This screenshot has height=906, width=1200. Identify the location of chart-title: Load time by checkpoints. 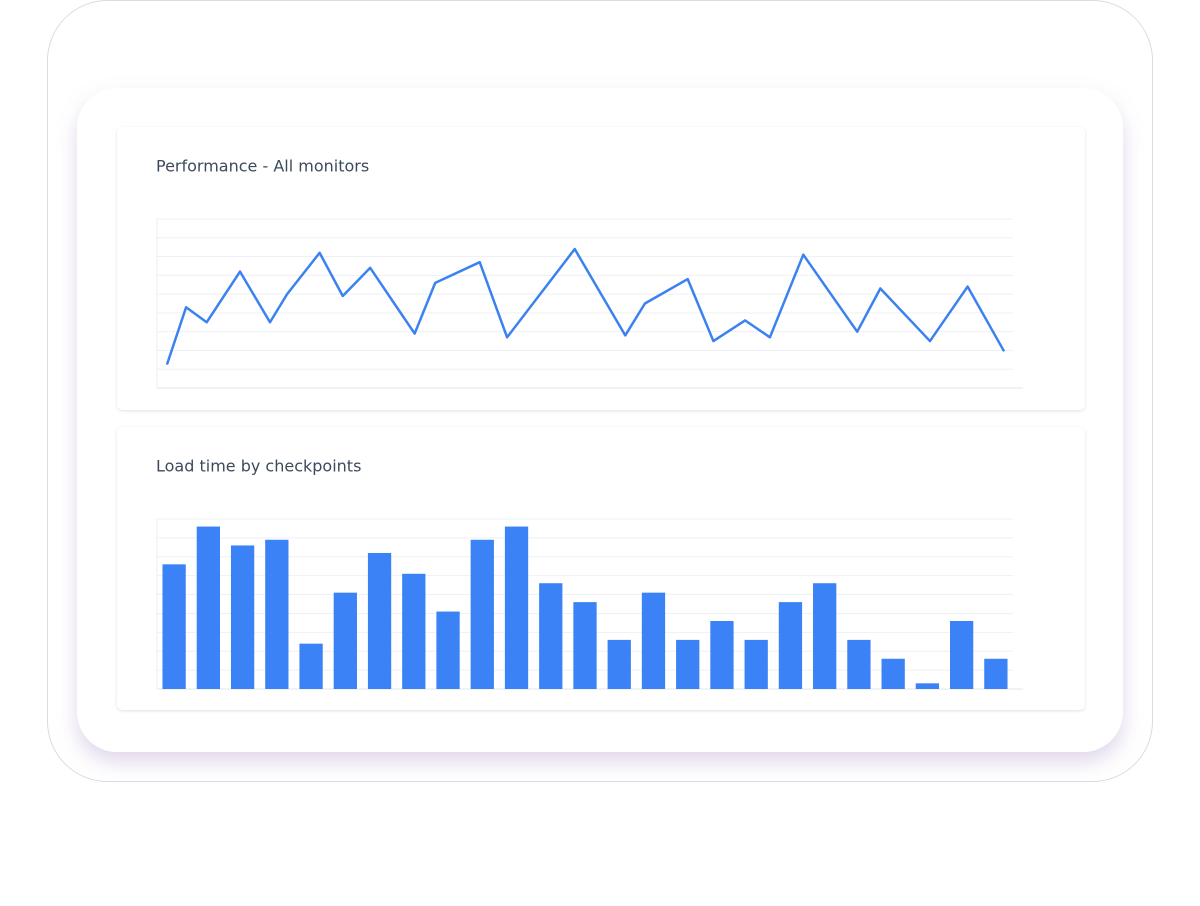
(258, 466).